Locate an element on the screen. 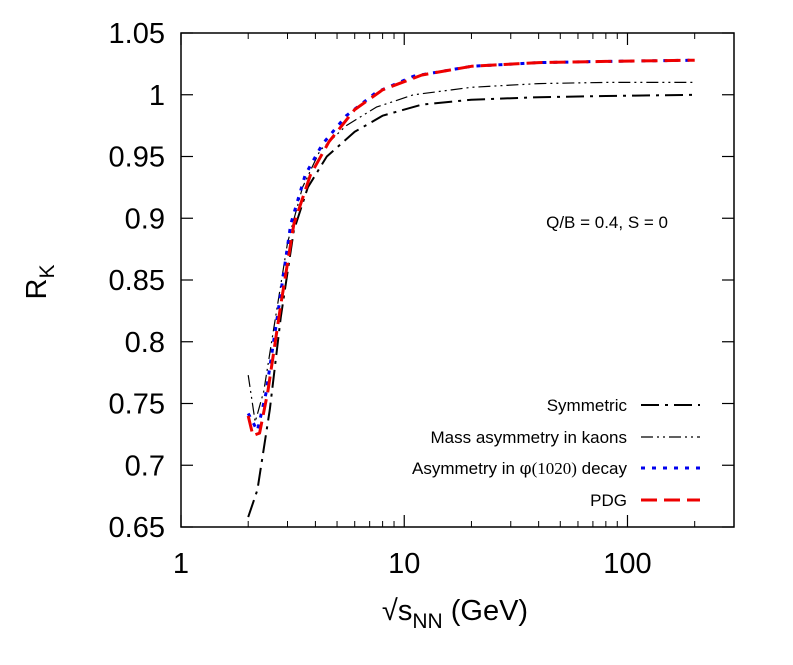 This screenshot has height=665, width=793. y-tick-label: 1 is located at coordinates (157, 96).